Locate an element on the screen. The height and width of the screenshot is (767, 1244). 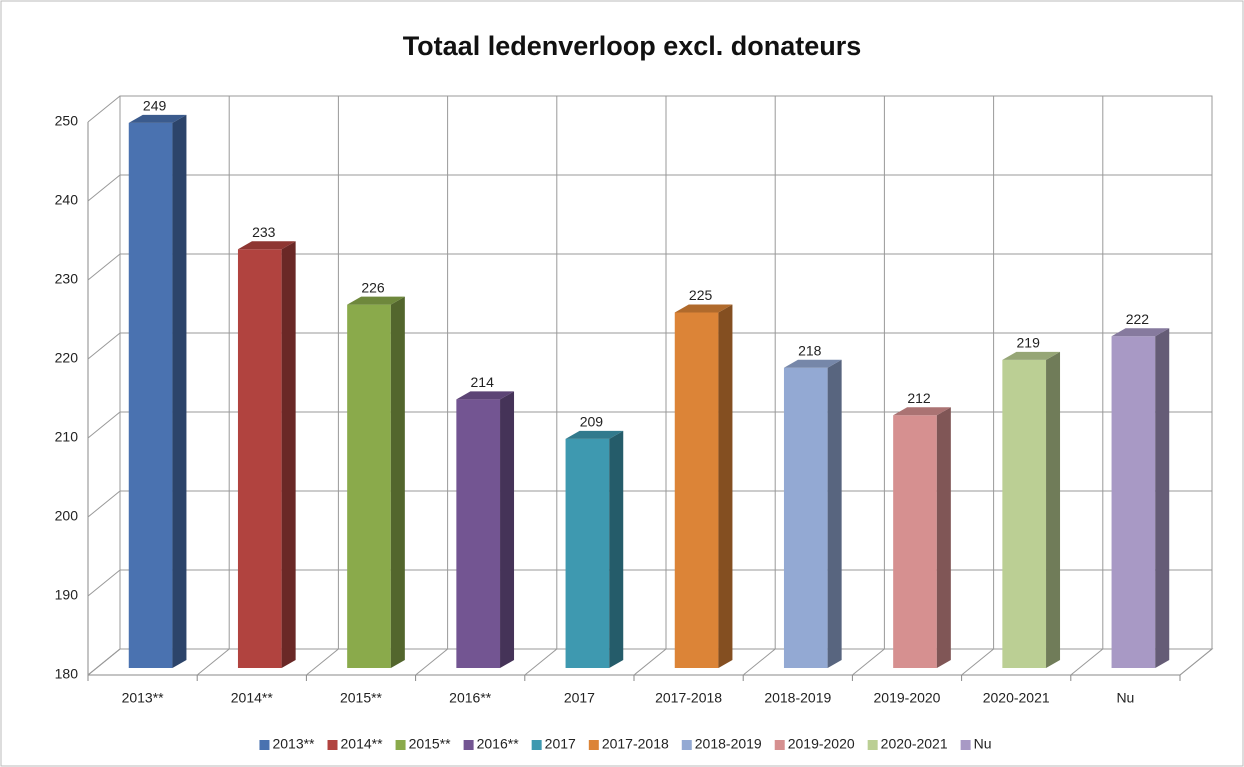
x-tick-label: 2019-2020 is located at coordinates (907, 698).